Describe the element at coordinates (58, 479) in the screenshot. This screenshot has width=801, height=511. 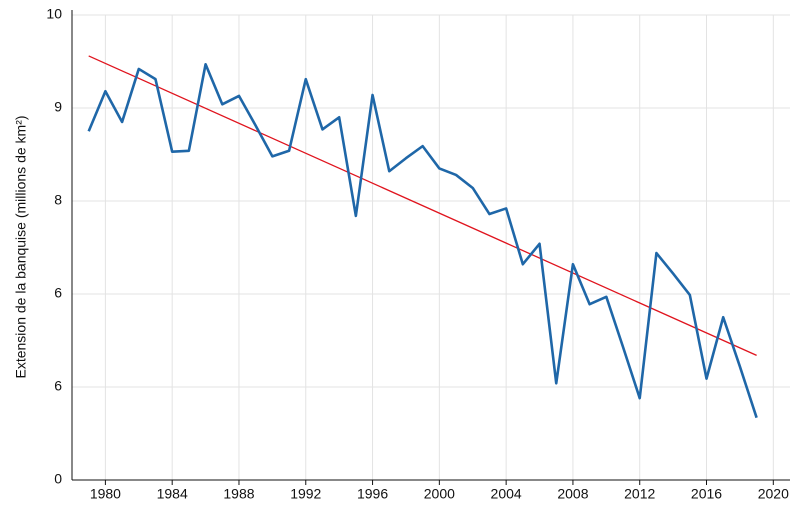
I see `y-tick-label: 0` at that location.